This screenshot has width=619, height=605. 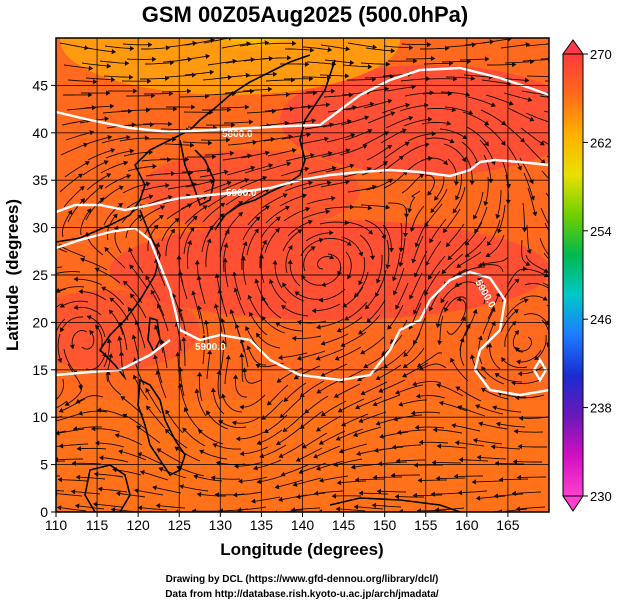 What do you see at coordinates (587, 275) in the screenshot?
I see `colorbar: 270 262 254 246 238 230` at bounding box center [587, 275].